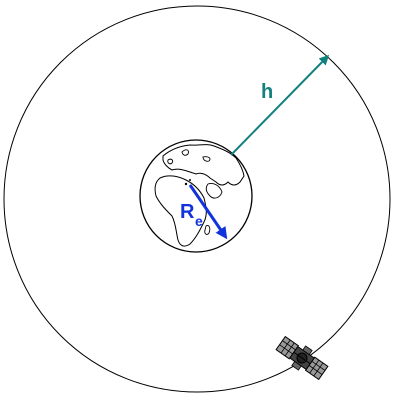  I want to click on earth-radius-arrow, so click(208, 212).